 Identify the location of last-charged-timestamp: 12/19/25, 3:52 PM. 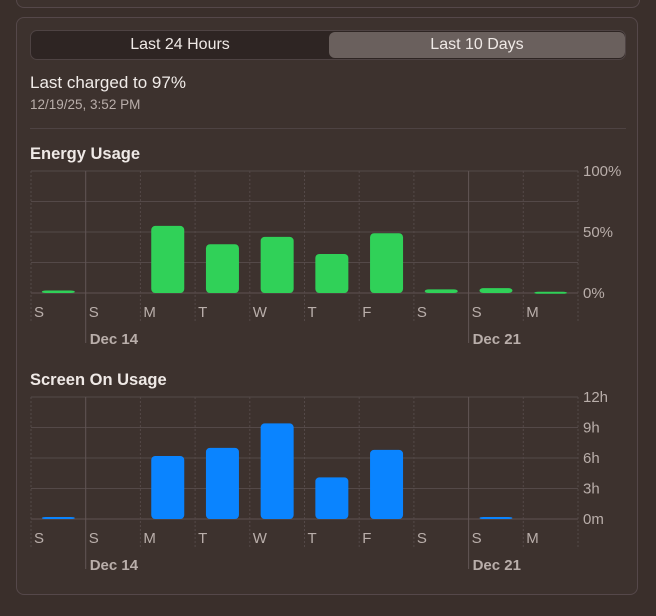
(85, 104).